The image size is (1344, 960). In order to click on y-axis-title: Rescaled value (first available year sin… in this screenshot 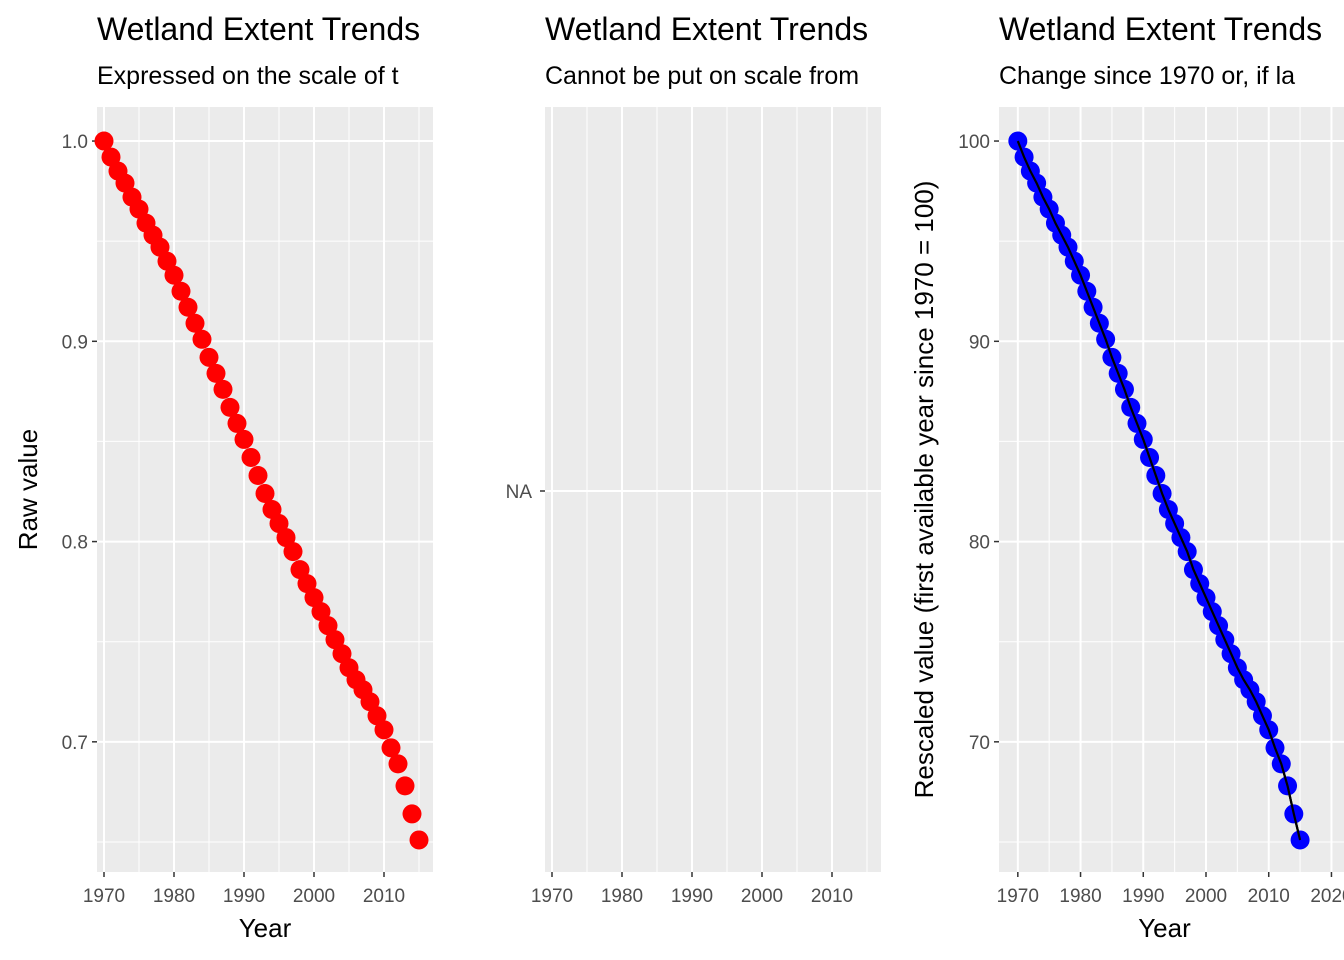, I will do `click(924, 490)`.